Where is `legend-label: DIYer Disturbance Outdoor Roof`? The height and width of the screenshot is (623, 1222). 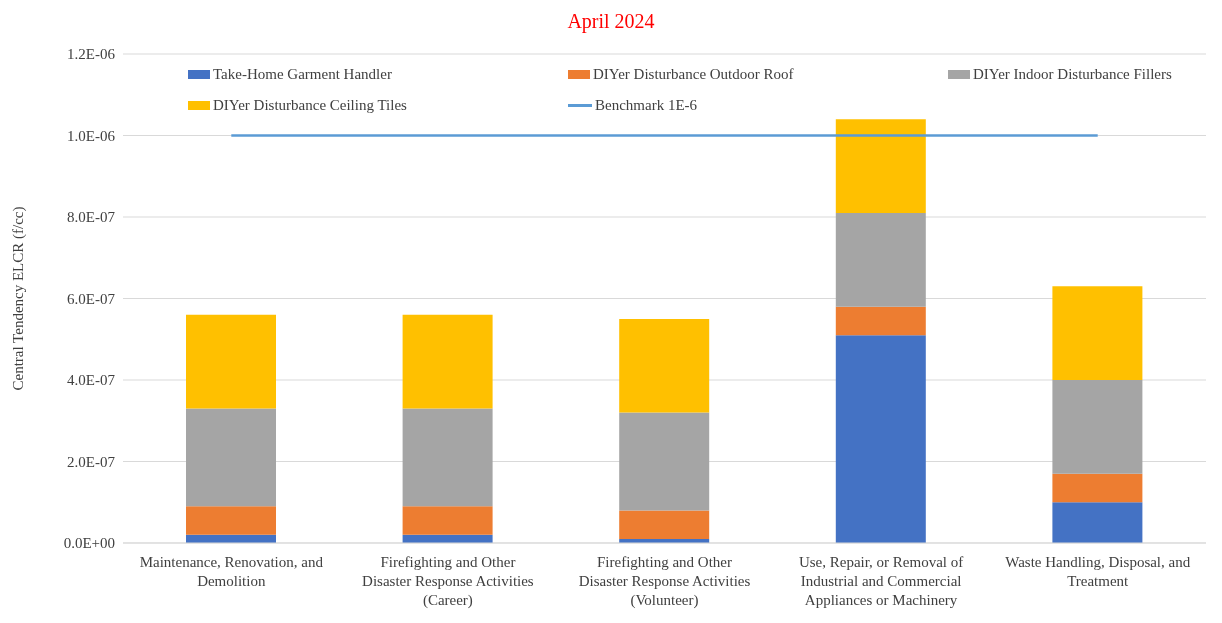 legend-label: DIYer Disturbance Outdoor Roof is located at coordinates (693, 74).